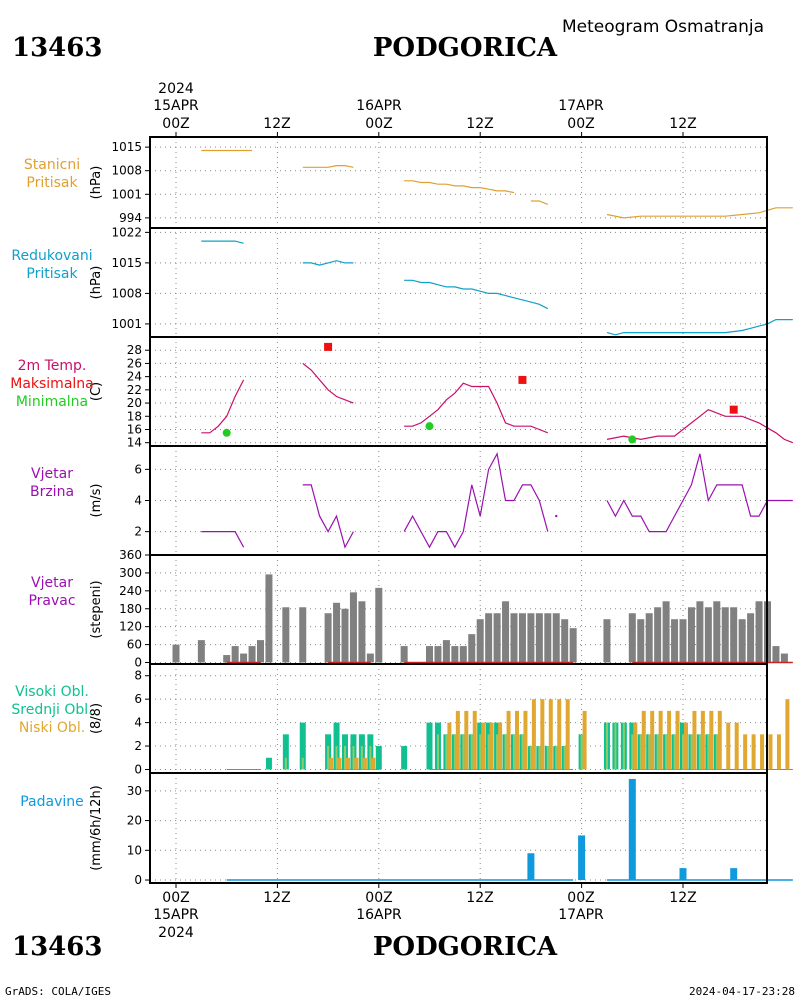 This screenshot has width=800, height=1000. What do you see at coordinates (57, 48) in the screenshot?
I see `station-id: 13463` at bounding box center [57, 48].